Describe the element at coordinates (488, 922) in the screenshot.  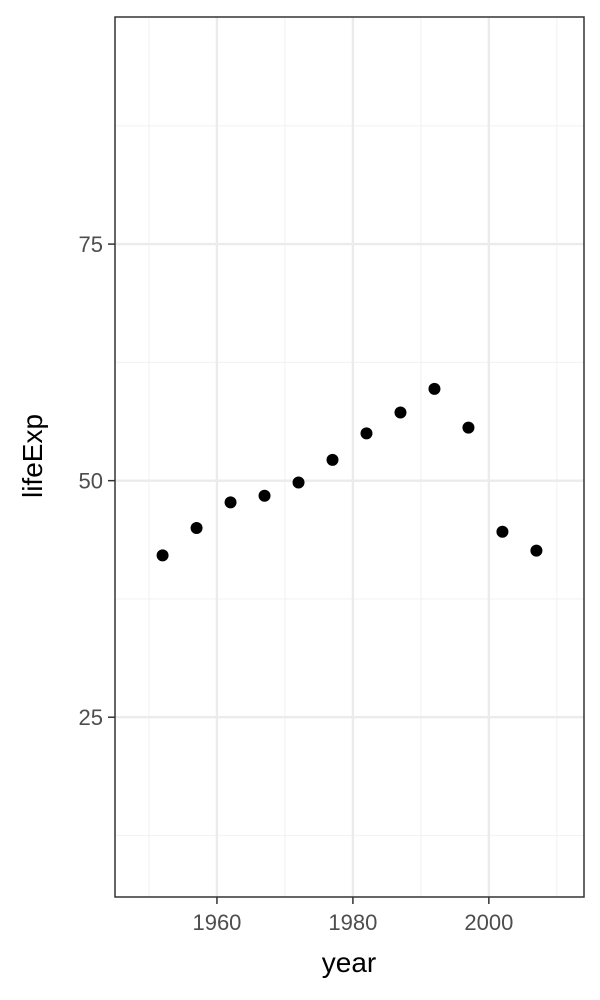
I see `x-tick-label: 2000` at that location.